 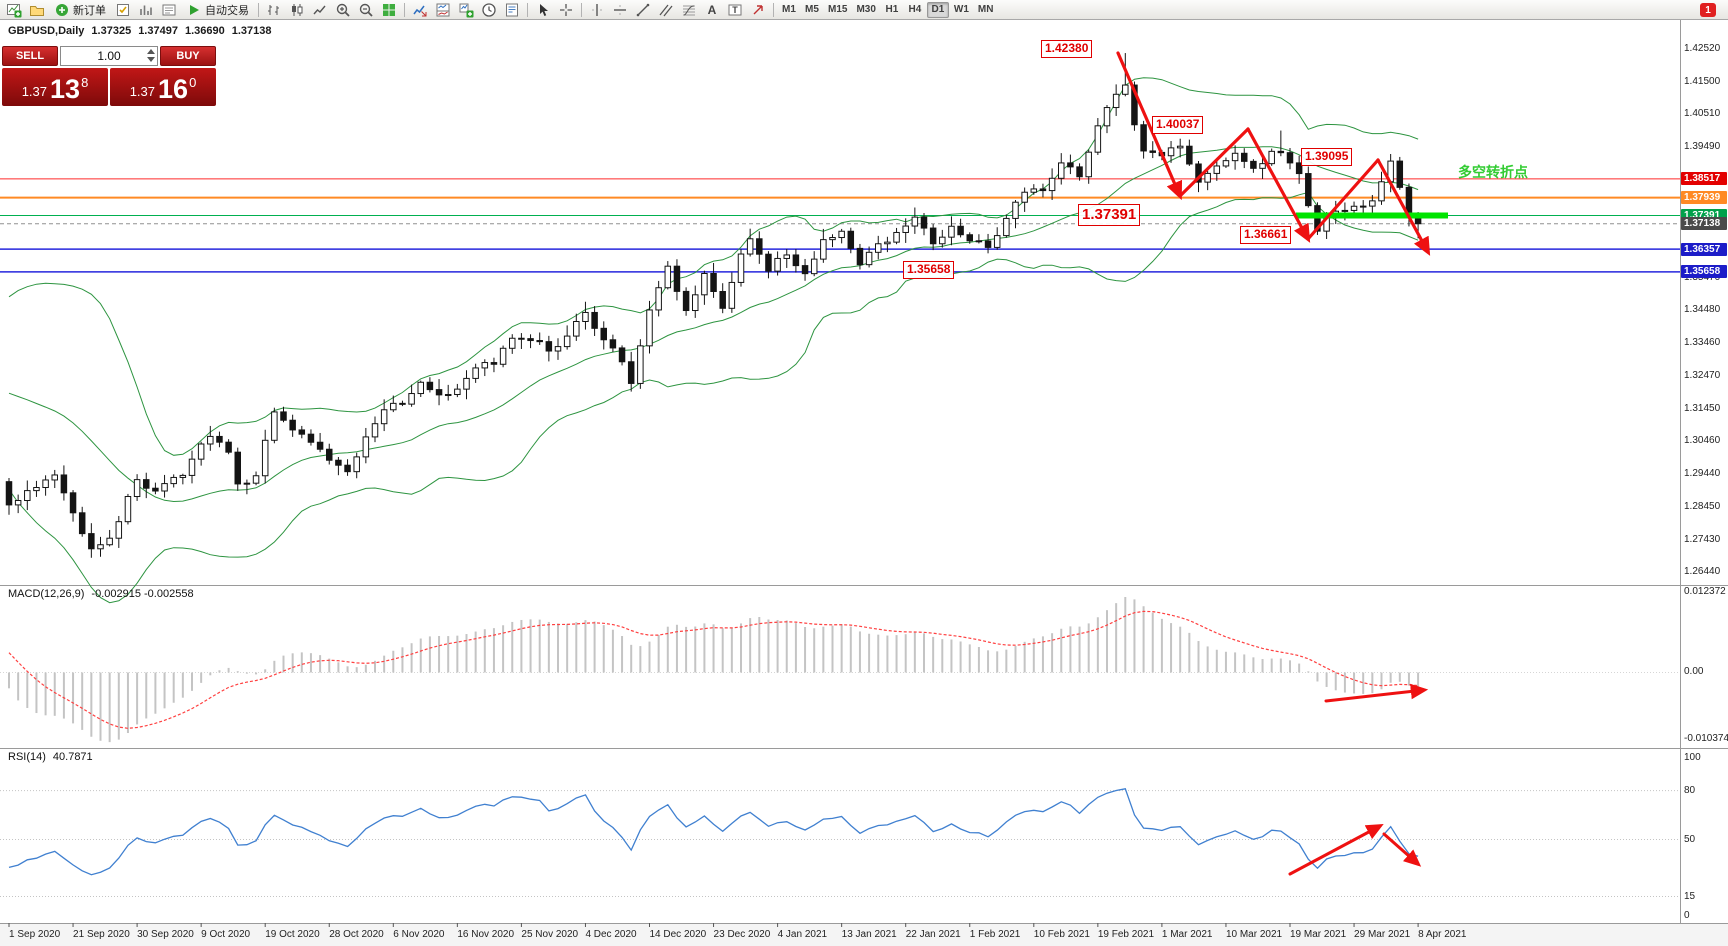 I want to click on svg-text: A, so click(x=712, y=10).